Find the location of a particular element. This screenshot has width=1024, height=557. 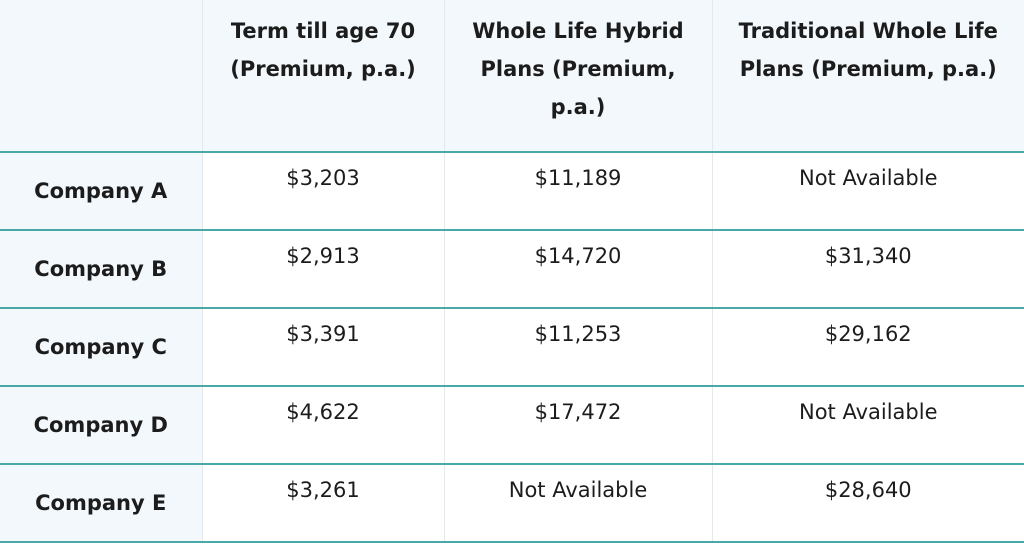

header-hybrid-label: Whole Life Hybrid Plans (Premium, p.a.) is located at coordinates (578, 69).